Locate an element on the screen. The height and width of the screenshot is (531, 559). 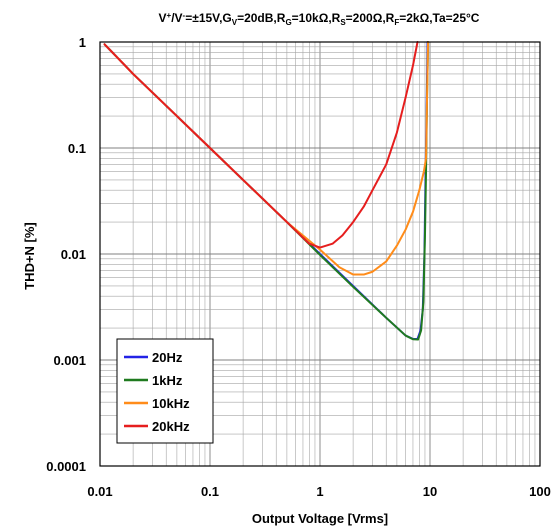
y-axis-label: THD+N [%] is located at coordinates (29, 256).